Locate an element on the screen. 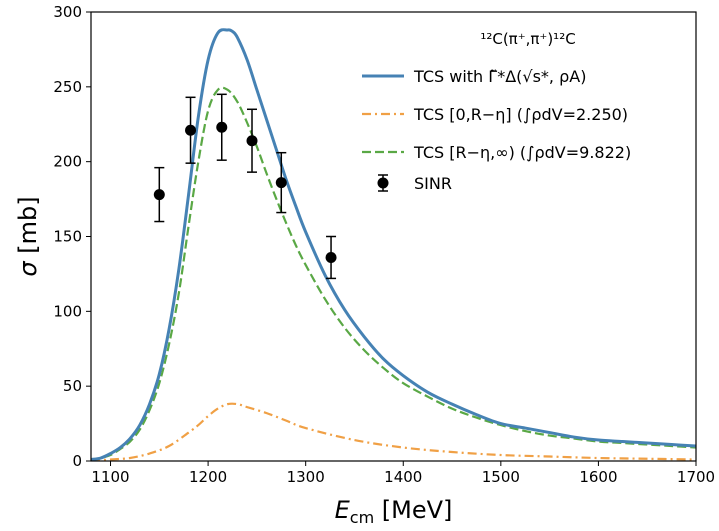 Image resolution: width=719 pixels, height=531 pixels. x-tick-label: 1500 is located at coordinates (501, 477).